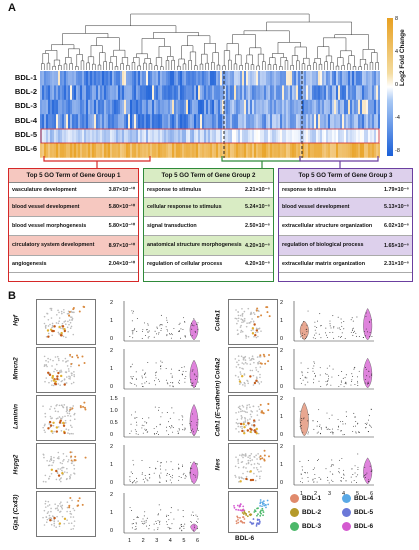 This screenshot has height=550, width=419. I want to click on tsne-cluster-cell, so click(250, 522).